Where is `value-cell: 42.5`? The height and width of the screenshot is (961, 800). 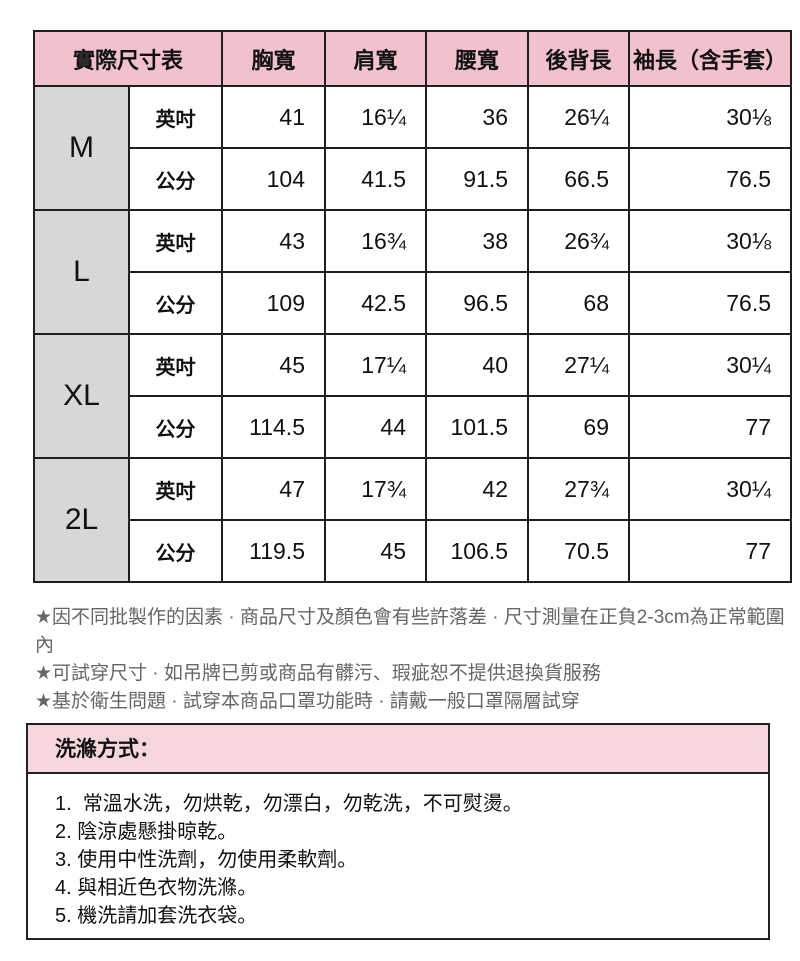
value-cell: 42.5 is located at coordinates (375, 303).